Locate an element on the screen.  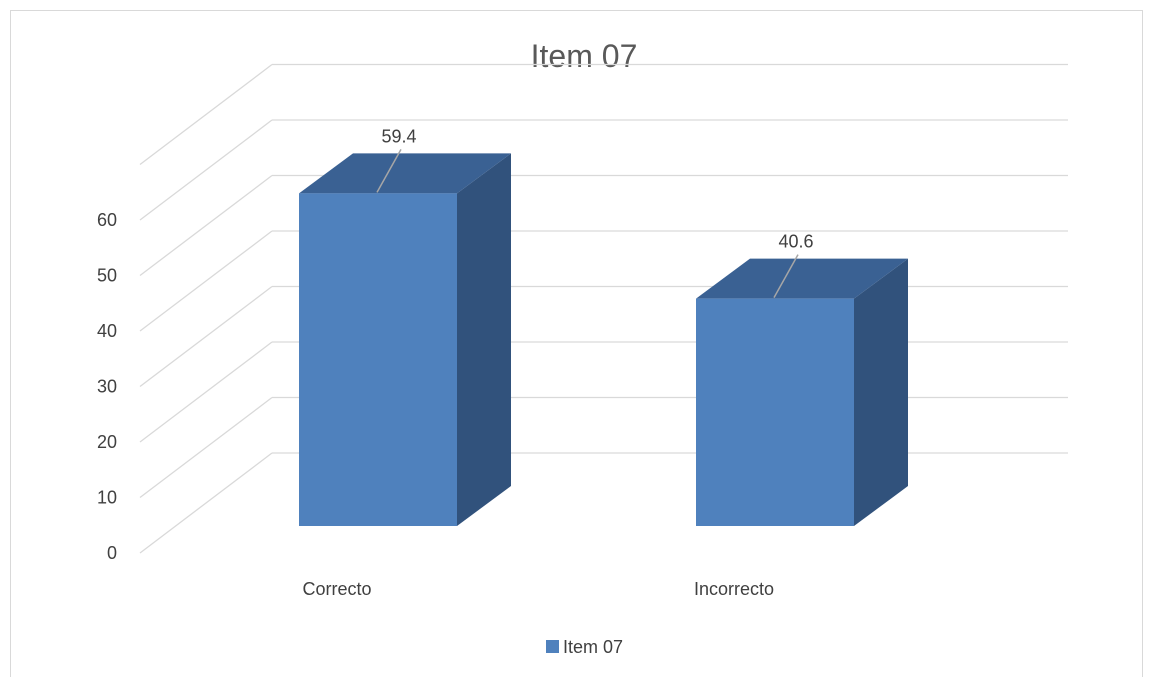
x-category-label: Incorrecto is located at coordinates (734, 589).